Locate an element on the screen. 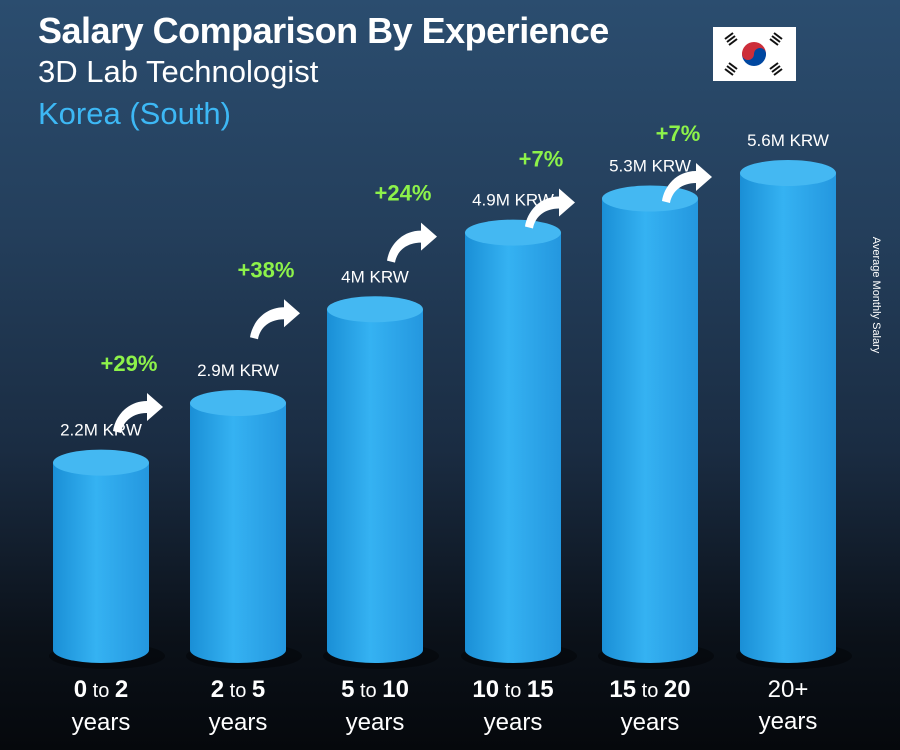 This screenshot has height=750, width=900. x-tick-label: 2 to 5 years is located at coordinates (238, 706).